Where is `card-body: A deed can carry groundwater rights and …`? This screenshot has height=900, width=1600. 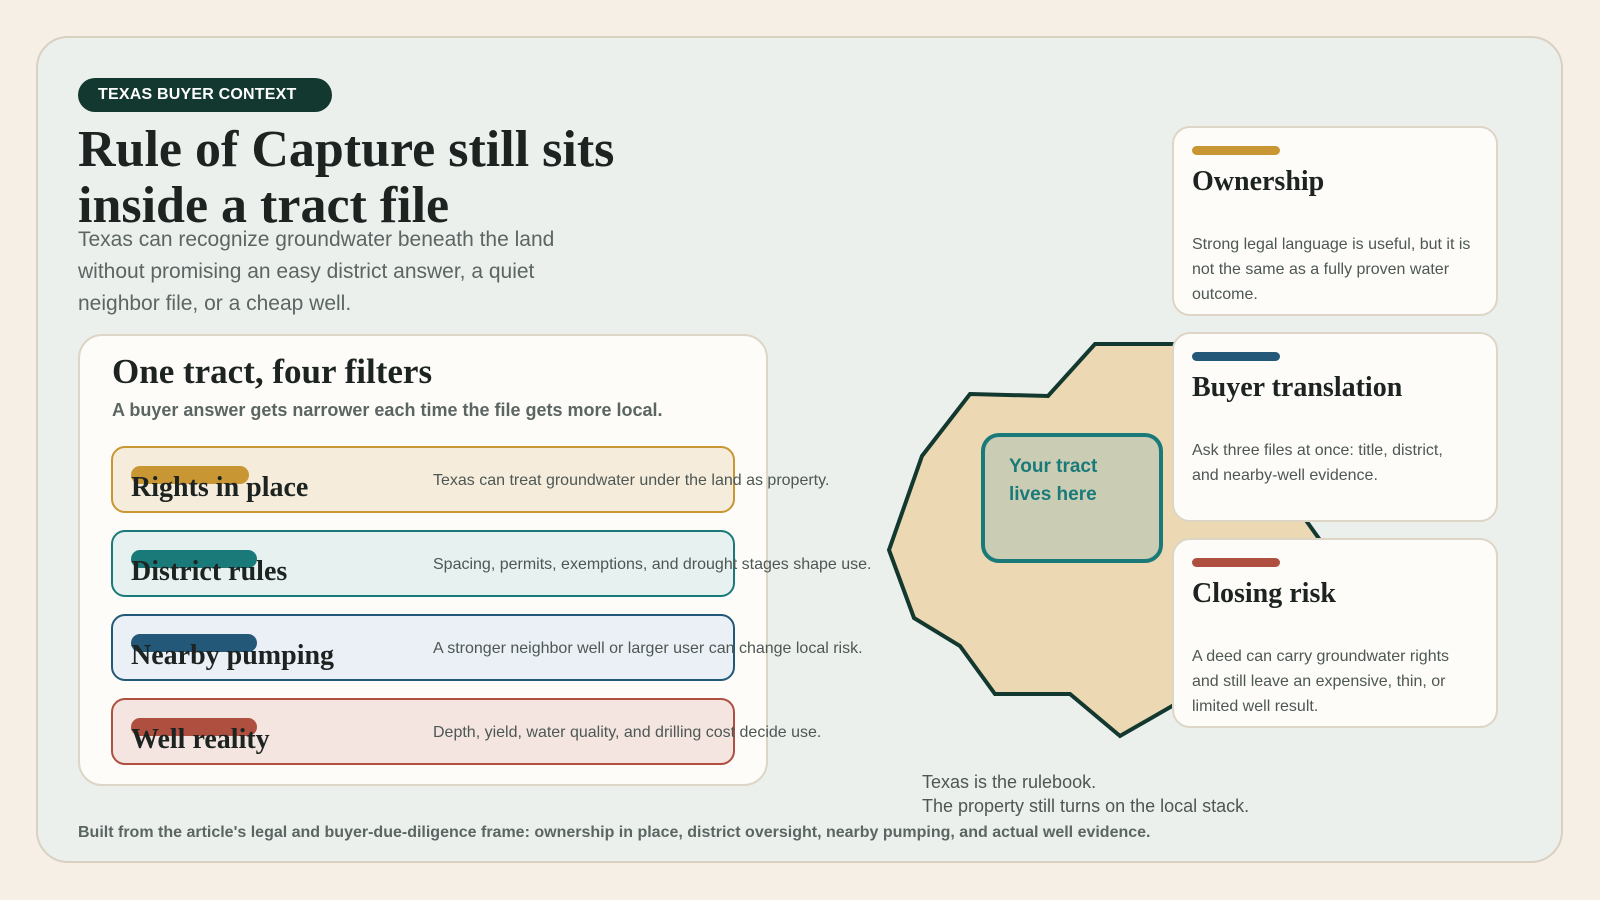 card-body: A deed can carry groundwater rights and … is located at coordinates (1321, 681).